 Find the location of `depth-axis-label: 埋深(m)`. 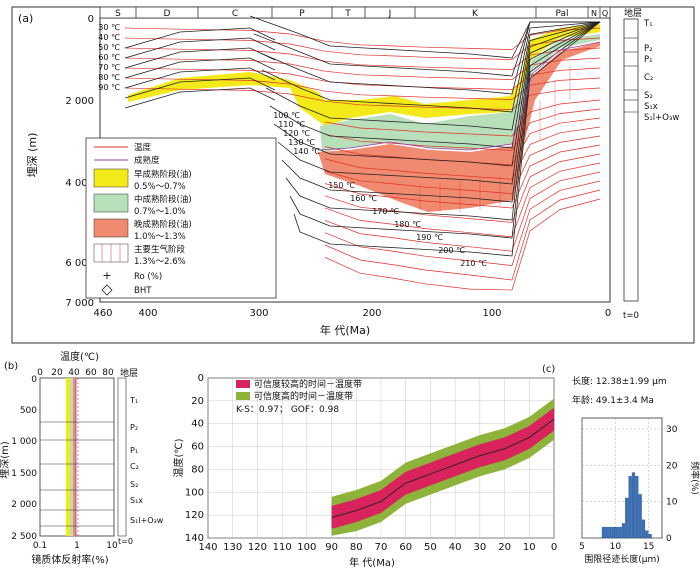

depth-axis-label: 埋深(m) is located at coordinates (5, 460).